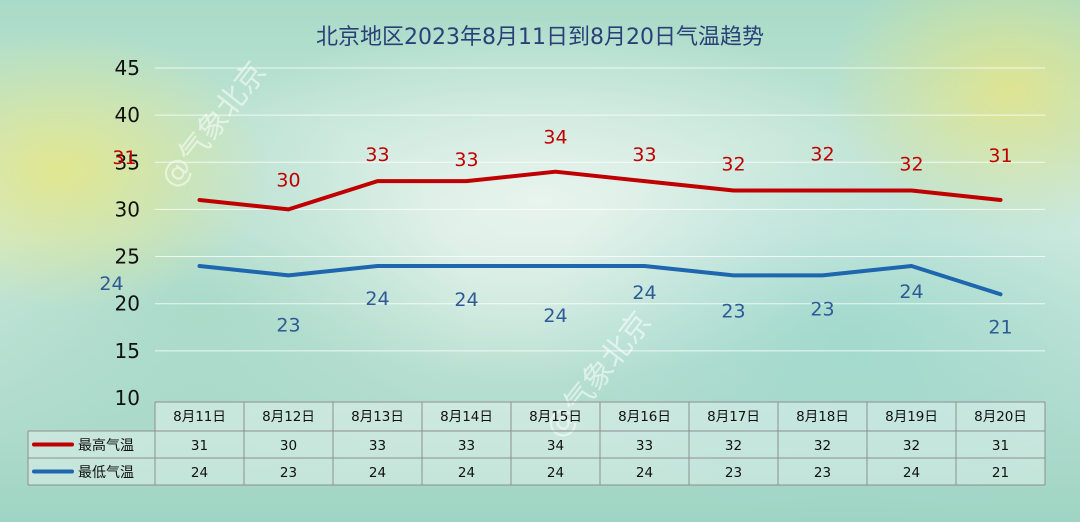 The height and width of the screenshot is (522, 1080). Describe the element at coordinates (106, 473) in the screenshot. I see `legend-label-1: 最低气温` at that location.